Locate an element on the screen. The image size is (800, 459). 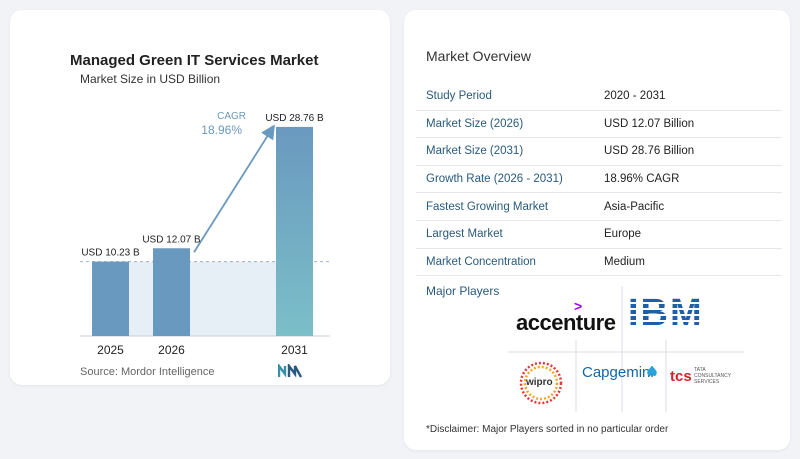
cagr-value: 18.96% is located at coordinates (221, 130).